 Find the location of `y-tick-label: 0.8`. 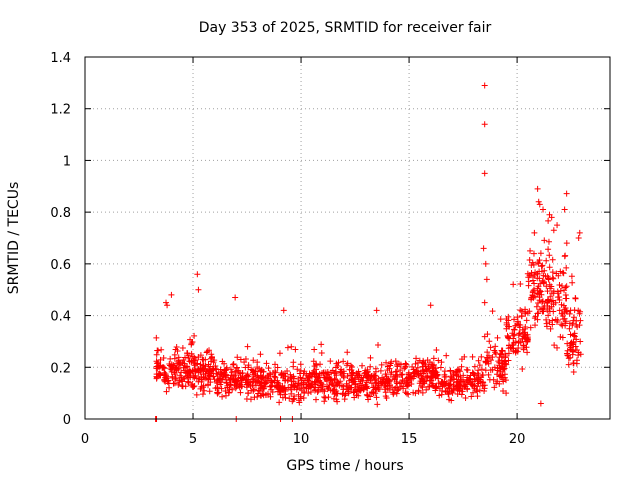

y-tick-label: 0.8 is located at coordinates (60, 213).